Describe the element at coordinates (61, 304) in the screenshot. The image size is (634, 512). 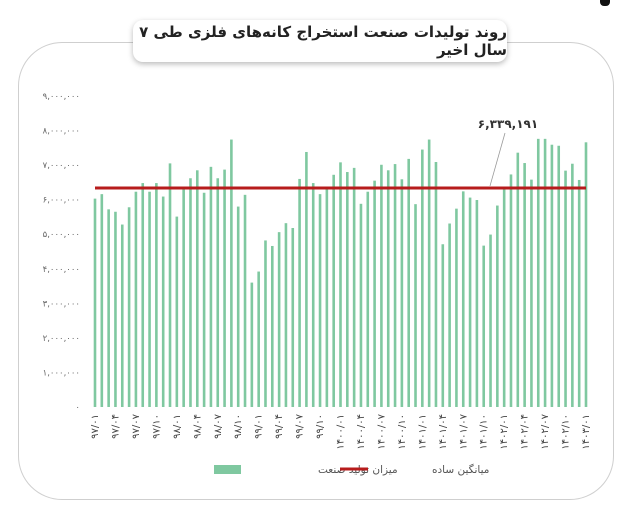
I see `y-tick-label: ۳,۰۰۰,۰۰۰` at that location.